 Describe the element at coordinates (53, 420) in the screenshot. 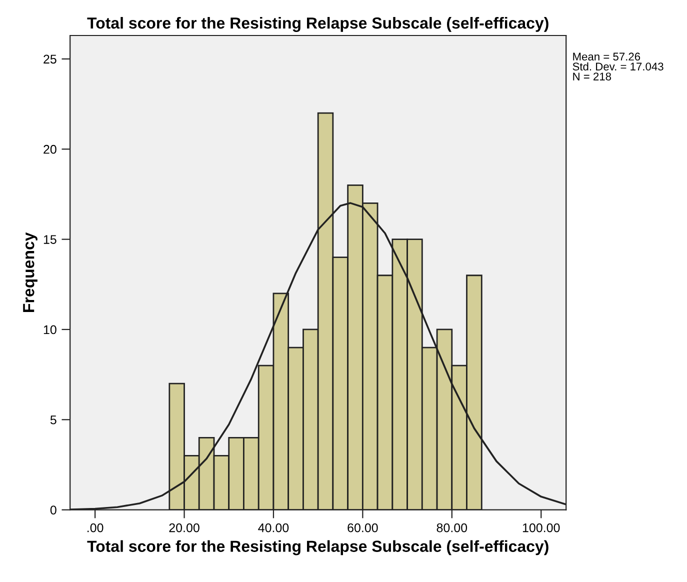

I see `y-tick-label: 5` at that location.